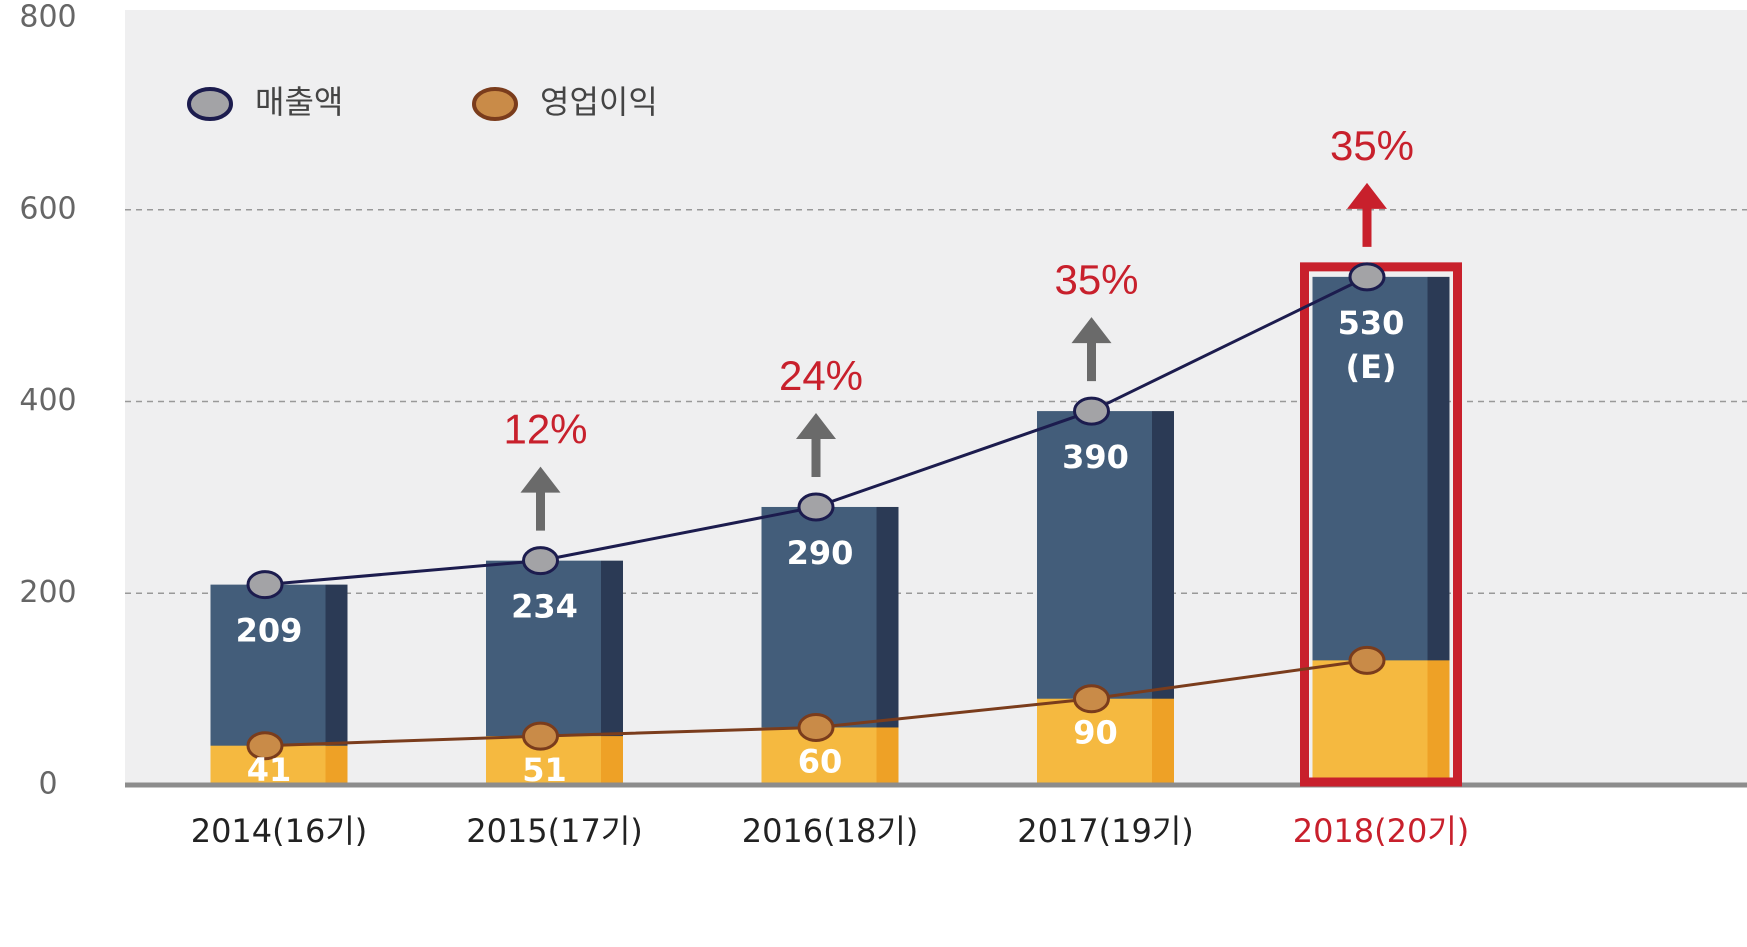  Describe the element at coordinates (545, 429) in the screenshot. I see `growth-label: 12%` at that location.